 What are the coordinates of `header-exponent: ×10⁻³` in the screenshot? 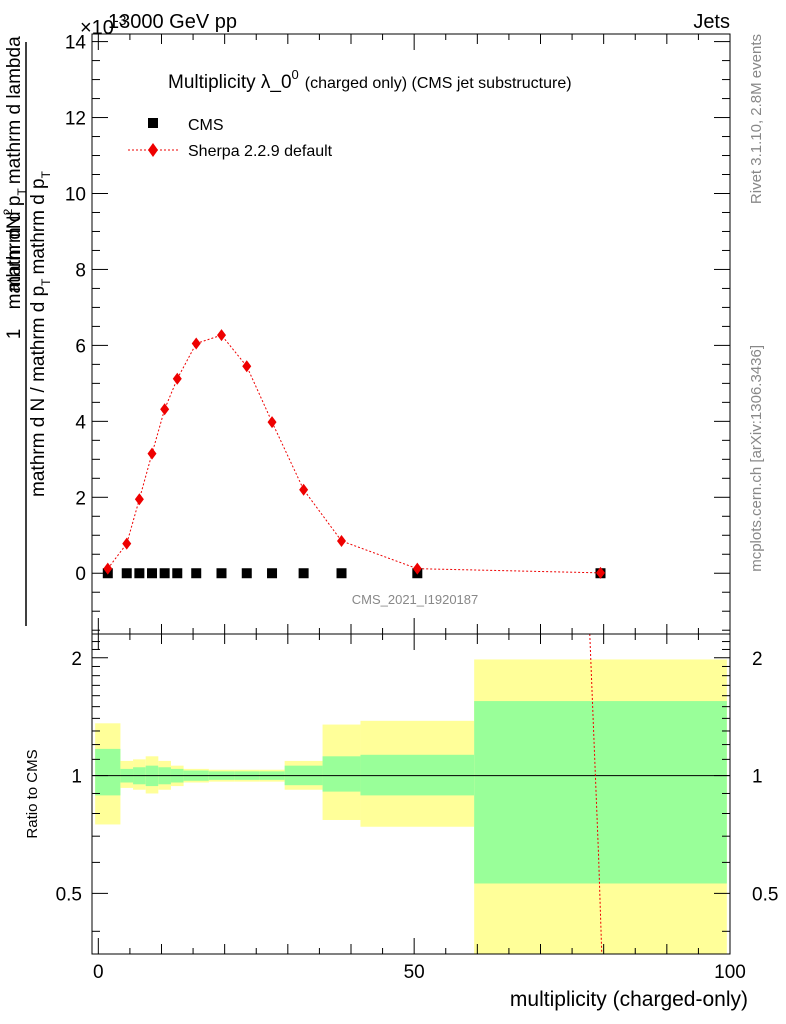 It's located at (103, 25).